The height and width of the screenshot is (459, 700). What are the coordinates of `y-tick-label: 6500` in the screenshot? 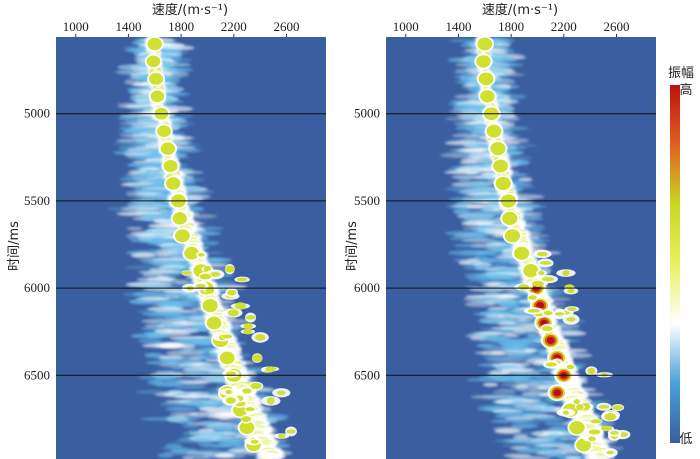 It's located at (37, 374).